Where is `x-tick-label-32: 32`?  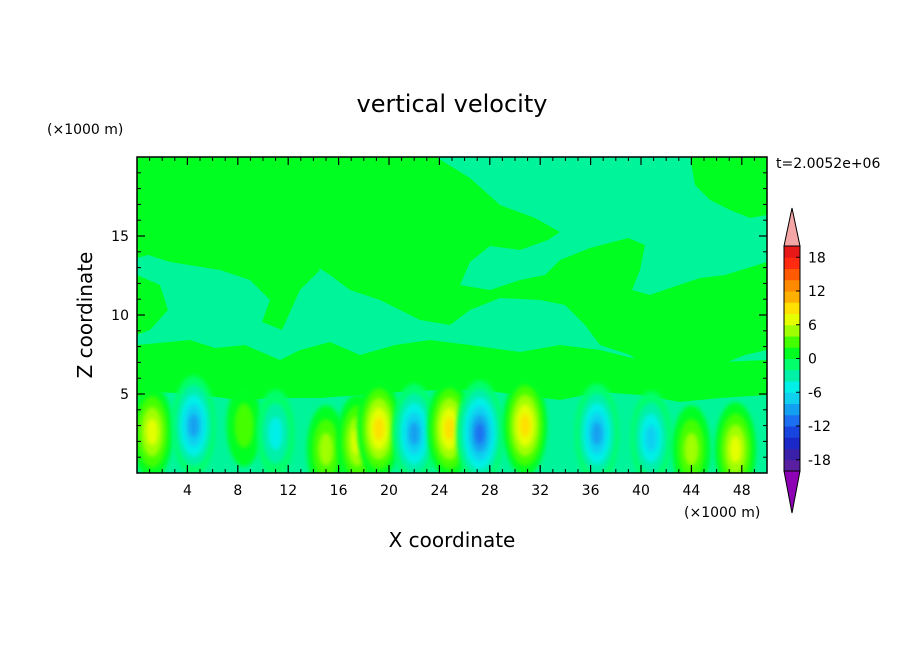
x-tick-label-32: 32 is located at coordinates (540, 491).